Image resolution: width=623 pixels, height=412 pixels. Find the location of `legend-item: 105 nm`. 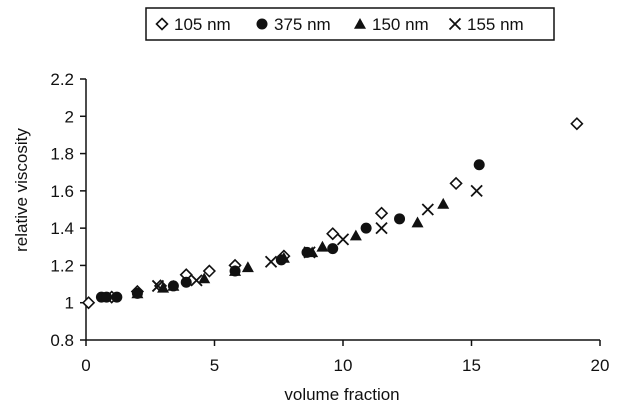

legend-item: 105 nm is located at coordinates (193, 24).